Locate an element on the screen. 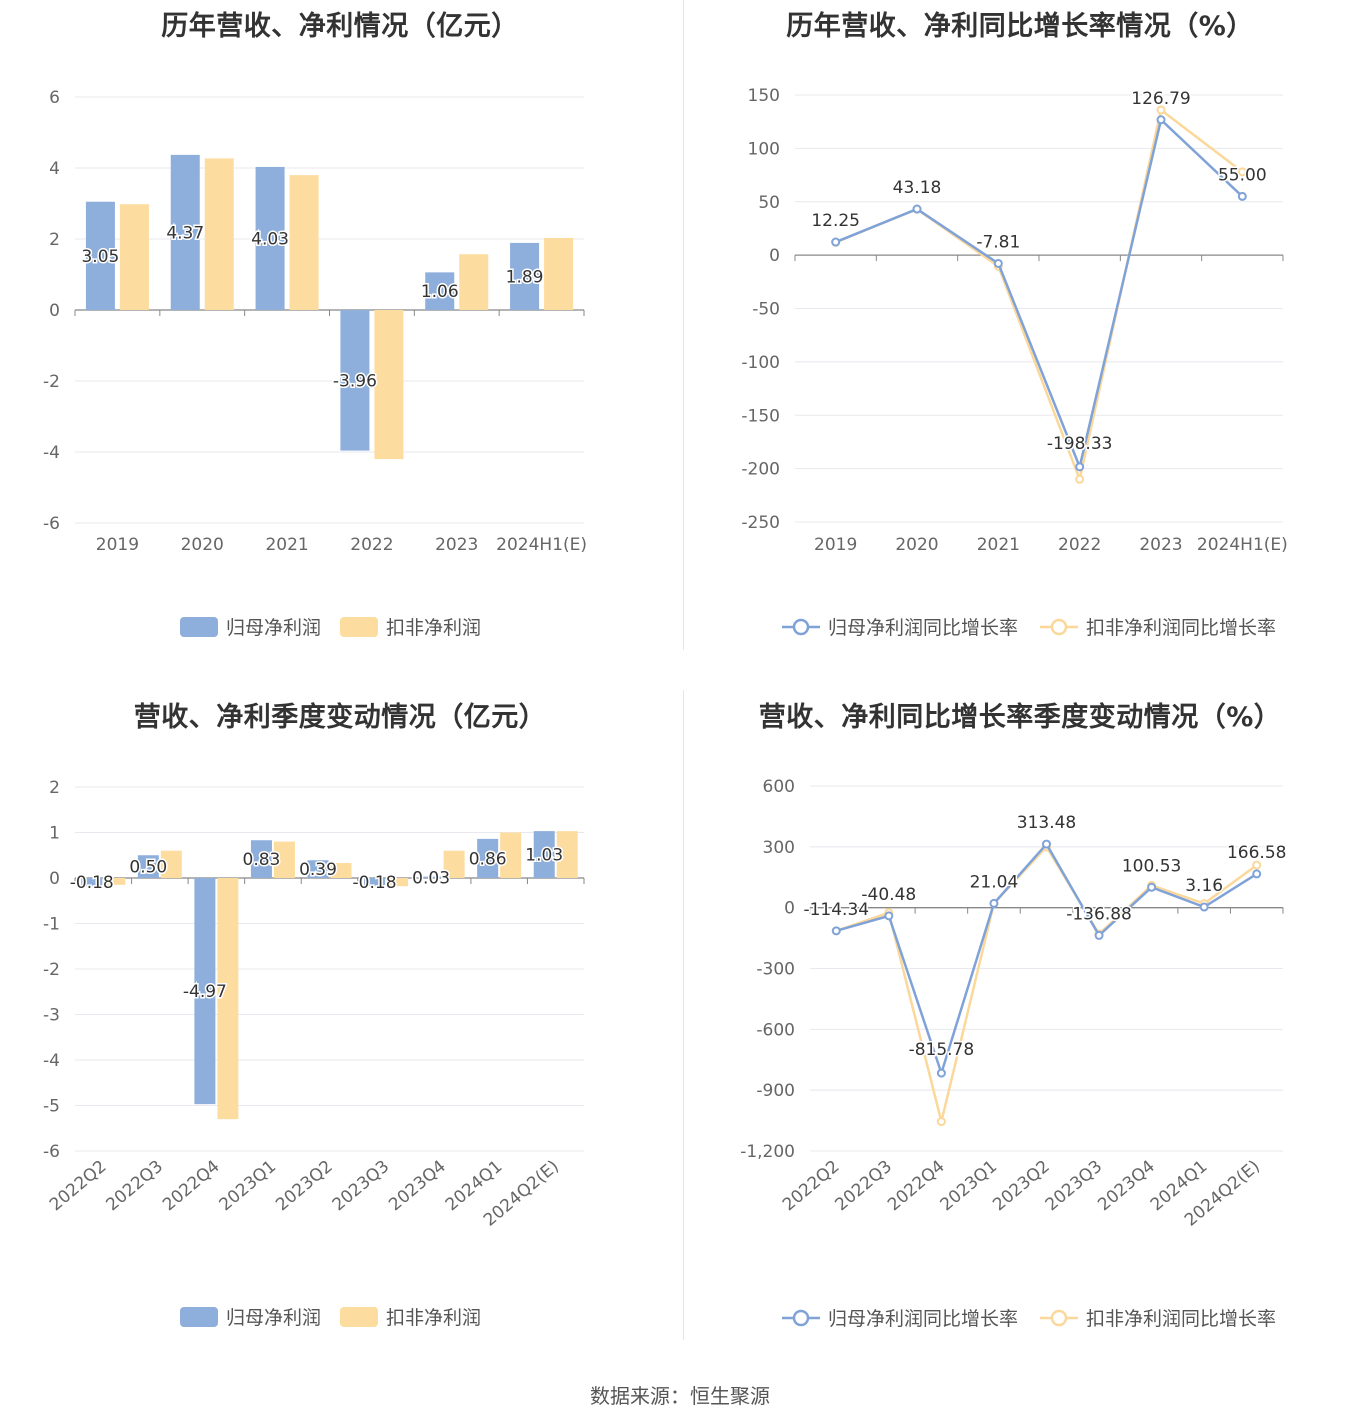 The height and width of the screenshot is (1425, 1360). y-tick-label: 1 is located at coordinates (54, 834).